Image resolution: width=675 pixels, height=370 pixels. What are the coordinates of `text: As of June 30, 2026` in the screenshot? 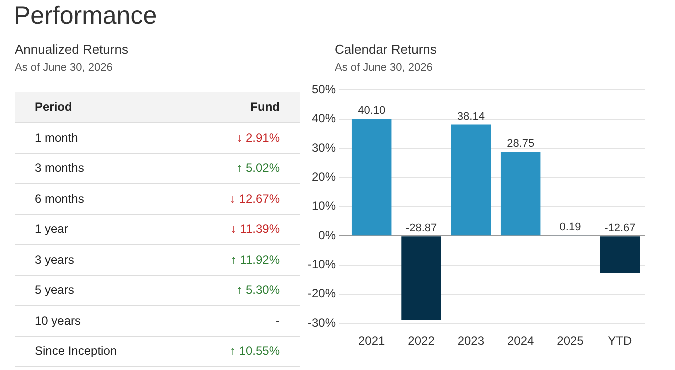 It's located at (64, 68).